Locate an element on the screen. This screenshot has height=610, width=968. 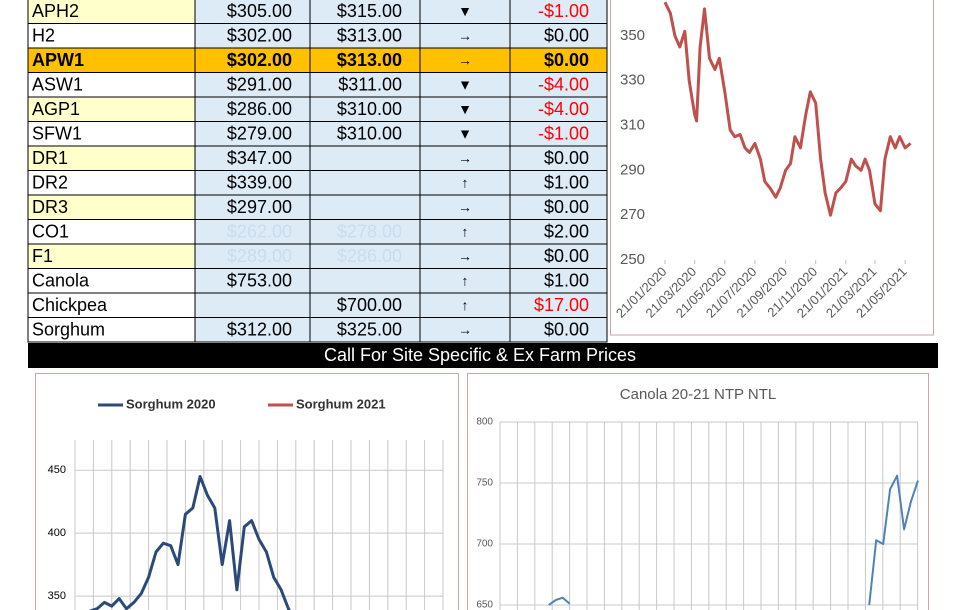
y-tick-label: 400 is located at coordinates (57, 533).